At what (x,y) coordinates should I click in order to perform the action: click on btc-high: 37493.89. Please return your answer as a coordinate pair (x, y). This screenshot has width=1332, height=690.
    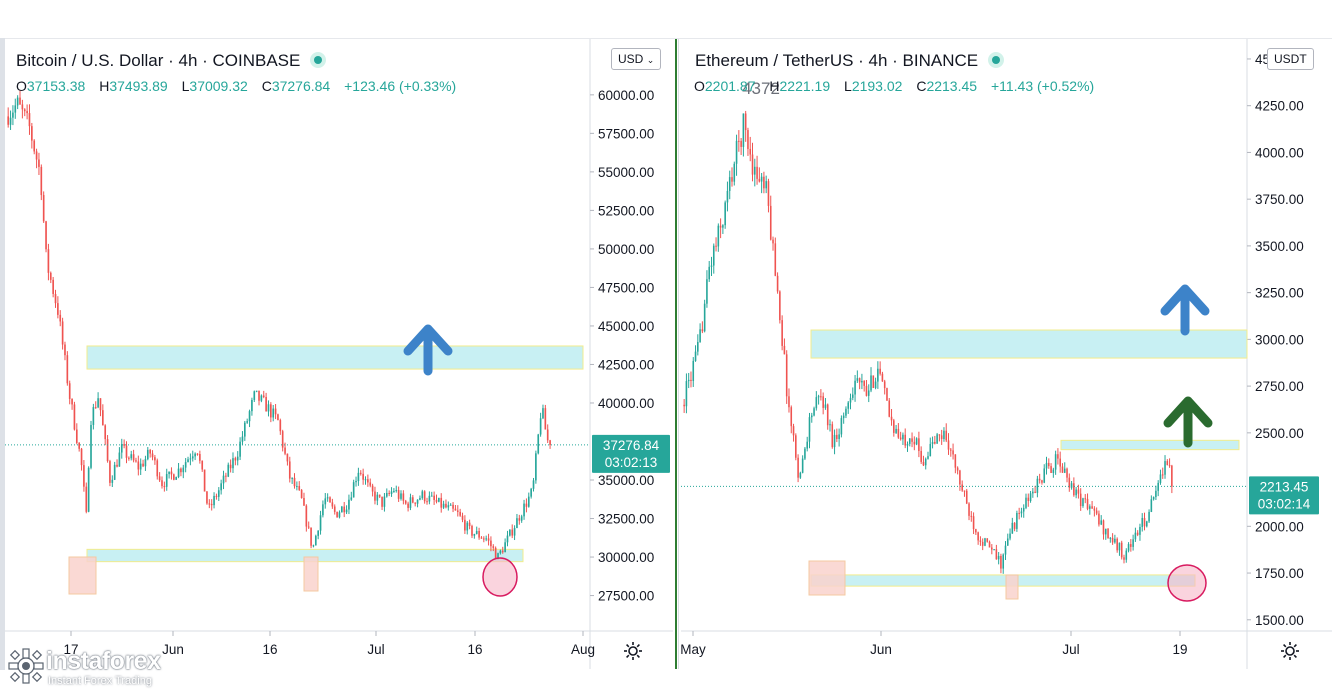
    Looking at the image, I should click on (138, 86).